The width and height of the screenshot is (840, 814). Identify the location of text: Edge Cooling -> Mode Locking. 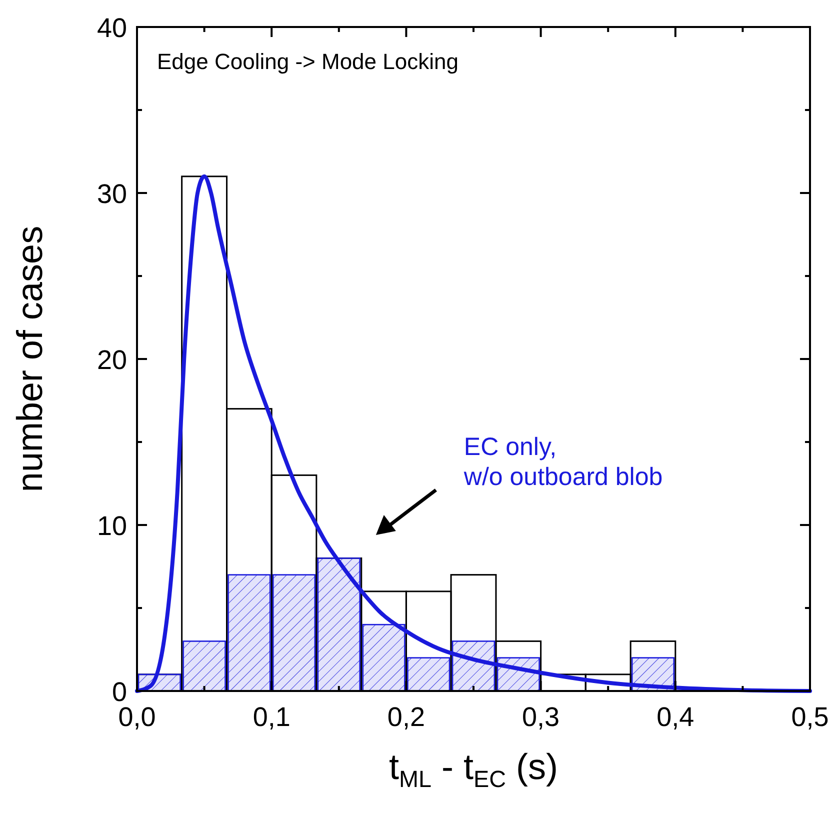
(307, 61).